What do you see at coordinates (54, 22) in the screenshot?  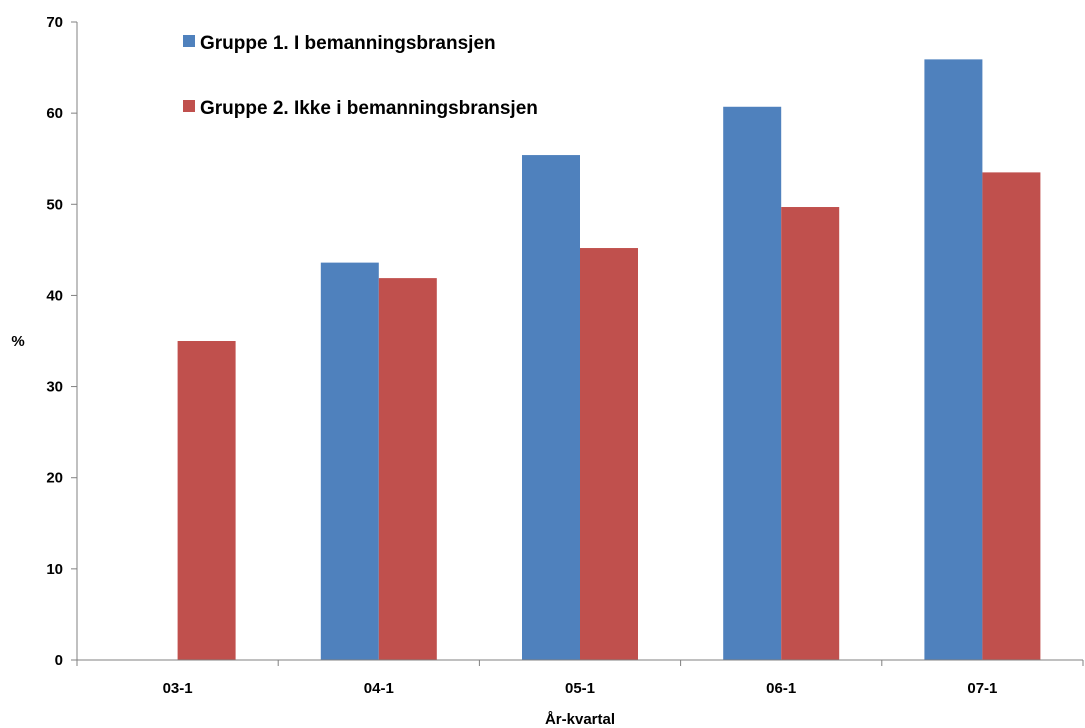 I see `y-tick-label: 70` at bounding box center [54, 22].